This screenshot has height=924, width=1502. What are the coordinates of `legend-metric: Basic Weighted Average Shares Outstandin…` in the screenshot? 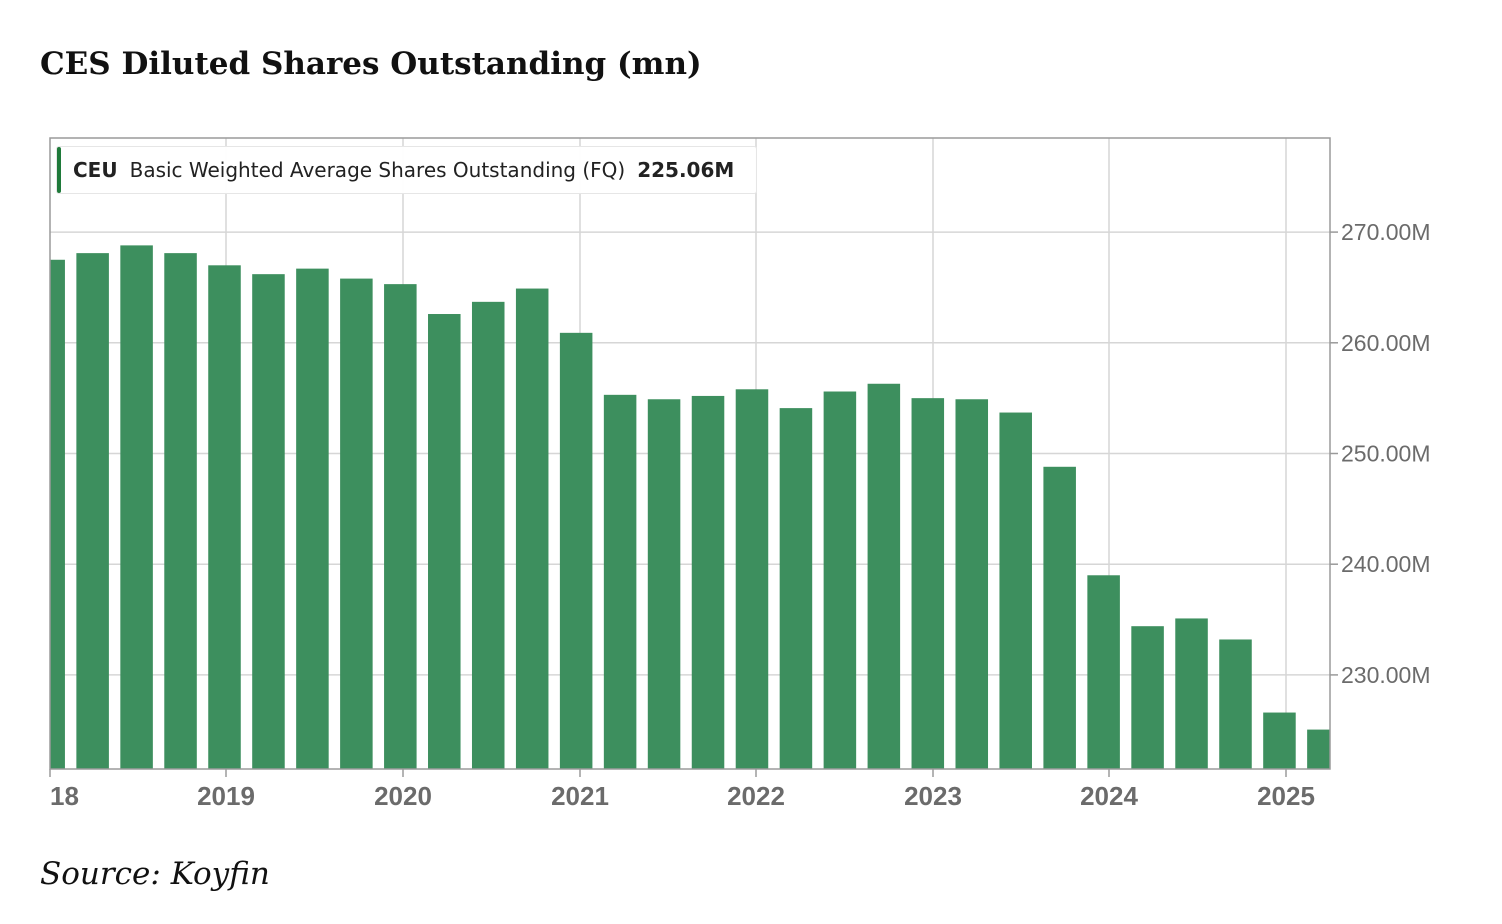 It's located at (377, 170).